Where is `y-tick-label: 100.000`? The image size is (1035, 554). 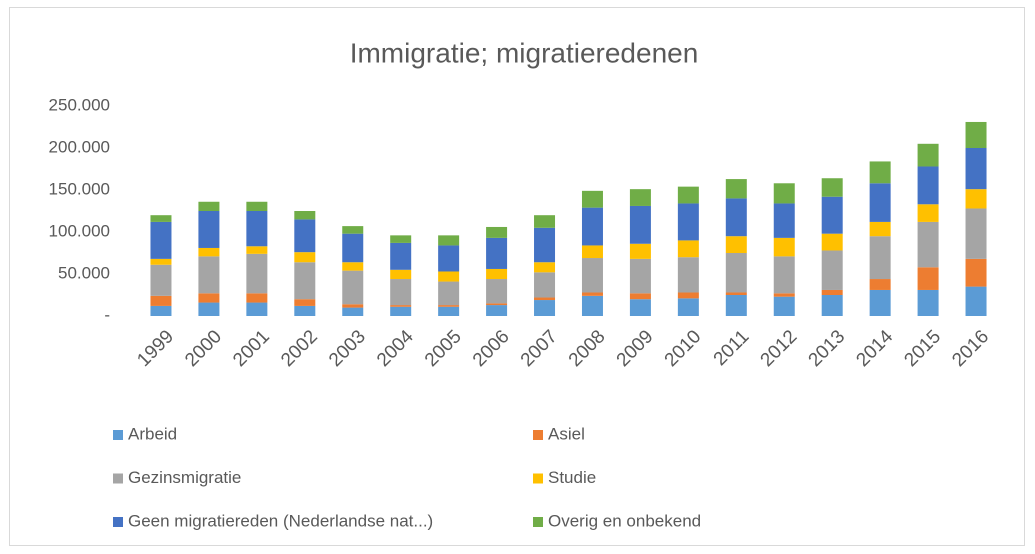
y-tick-label: 100.000 is located at coordinates (79, 230).